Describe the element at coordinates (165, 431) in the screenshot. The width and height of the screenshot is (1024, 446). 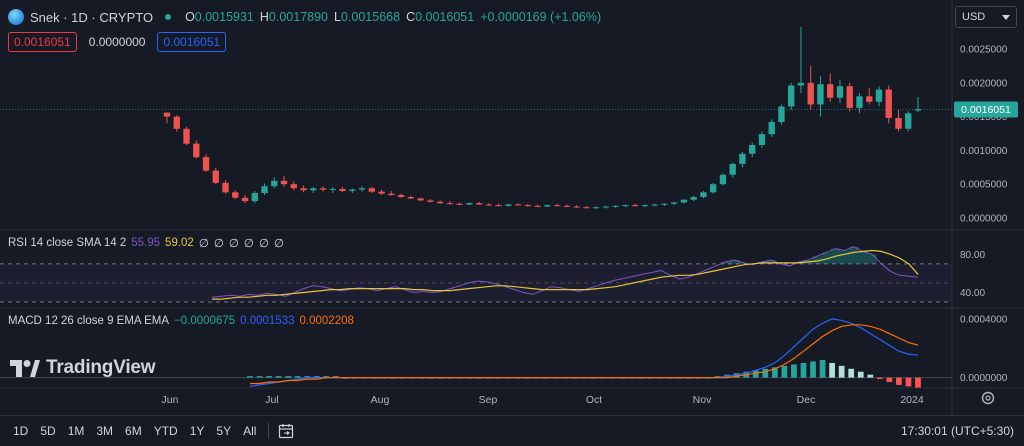
I see `timeframe-ytd: YTD` at that location.